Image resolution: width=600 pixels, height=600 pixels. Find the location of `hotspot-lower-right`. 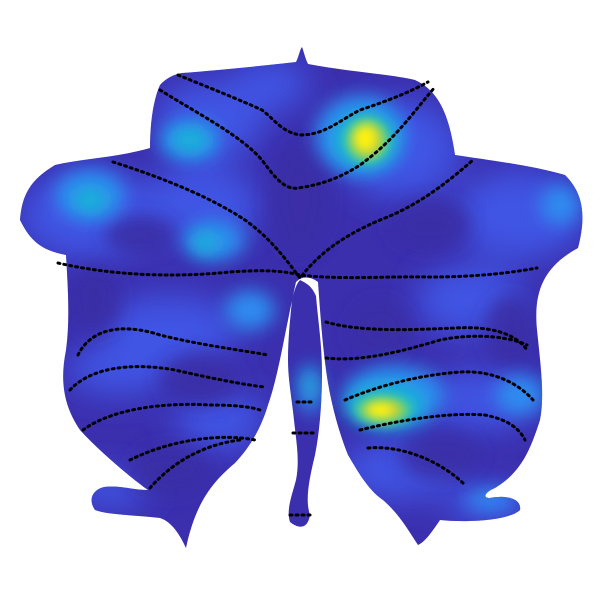

hotspot-lower-right is located at coordinates (380, 410).